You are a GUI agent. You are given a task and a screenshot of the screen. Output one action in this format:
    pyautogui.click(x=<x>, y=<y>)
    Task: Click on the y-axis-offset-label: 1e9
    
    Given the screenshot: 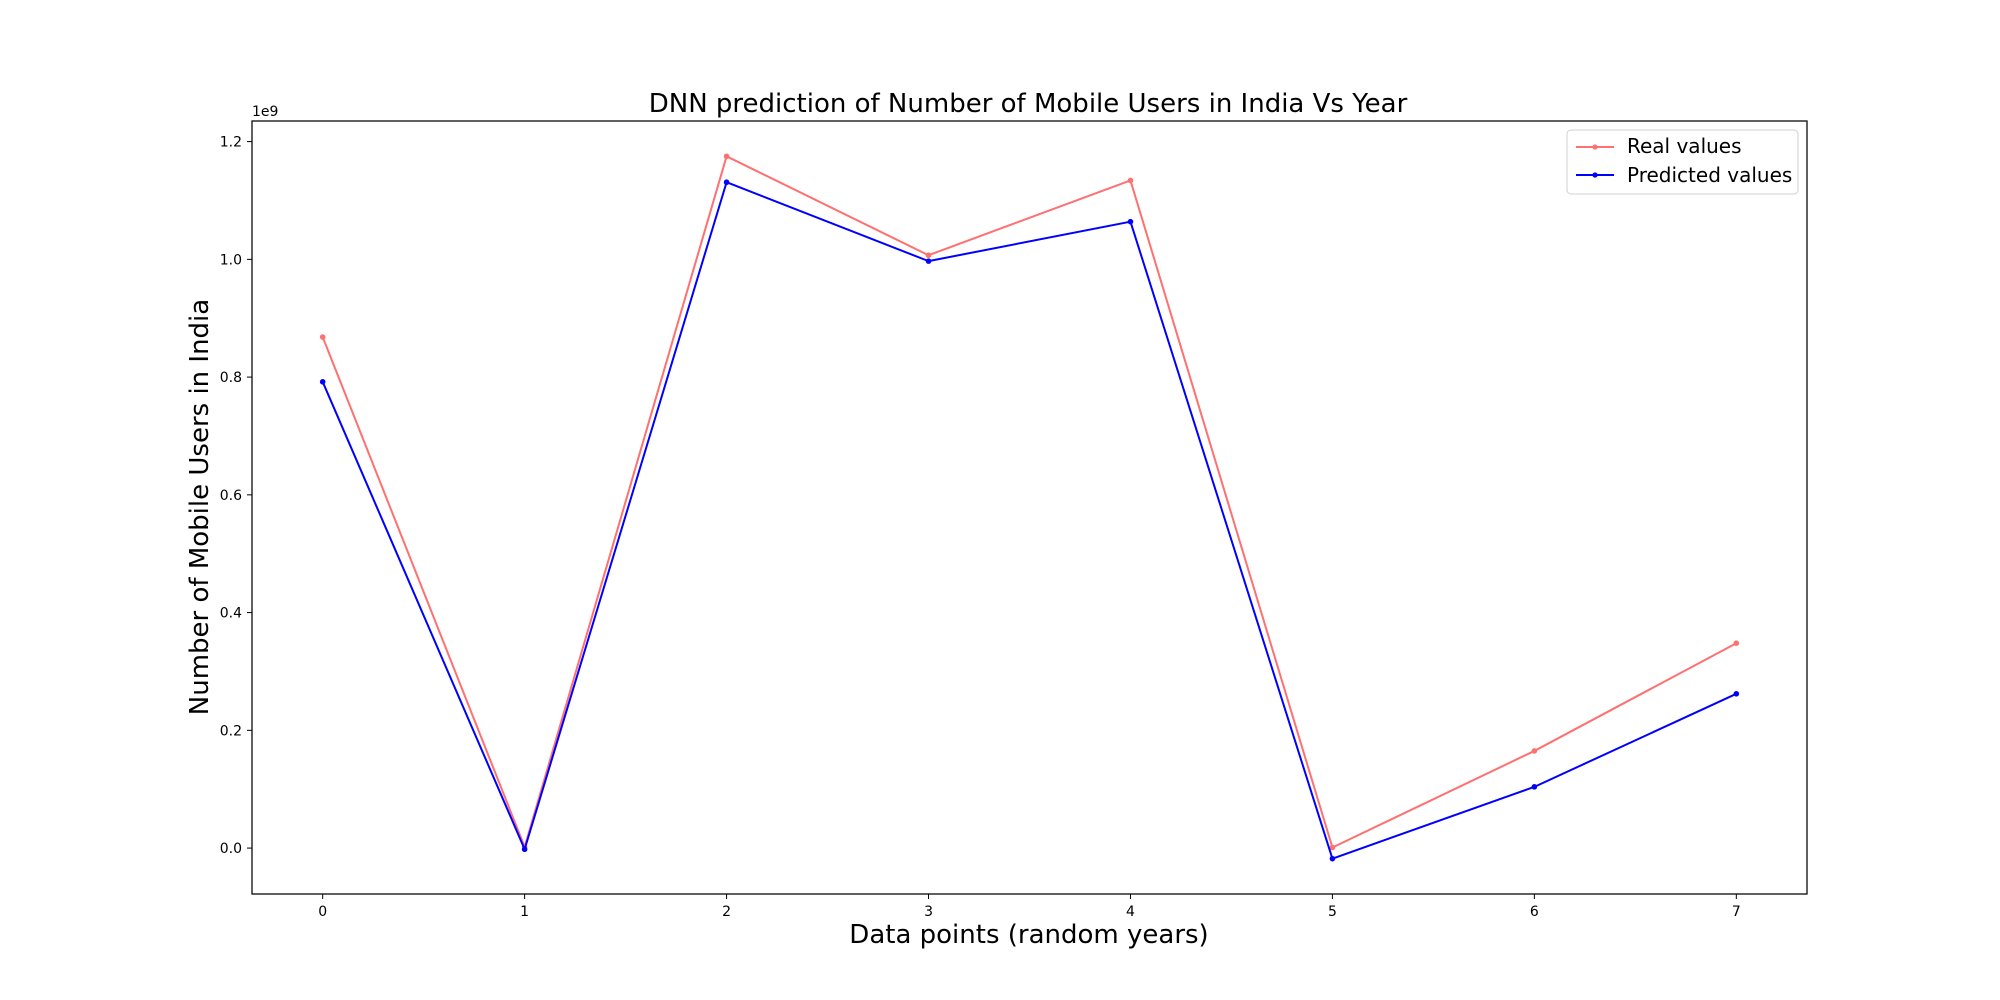 What is the action you would take?
    pyautogui.click(x=265, y=112)
    